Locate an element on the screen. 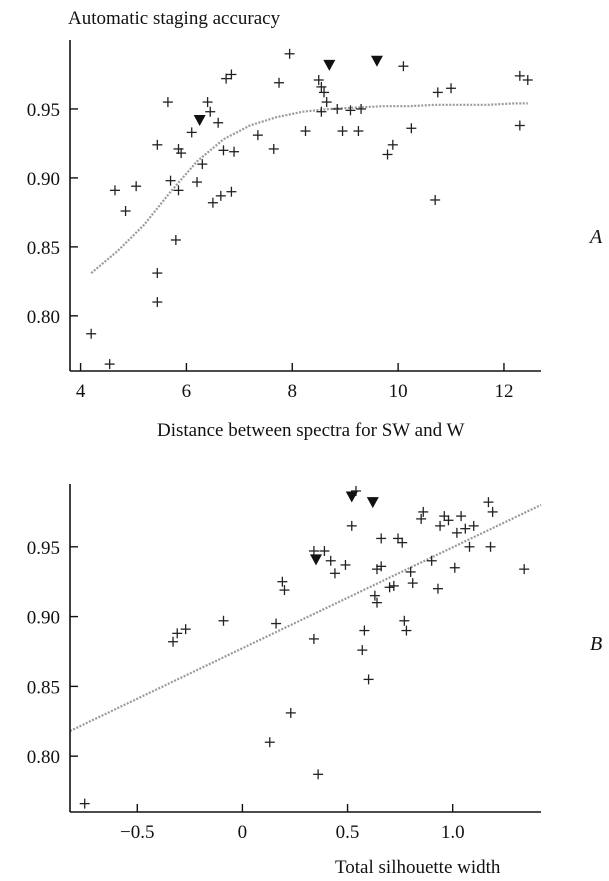  panel-a-x-tick-label: 8 is located at coordinates (293, 391).